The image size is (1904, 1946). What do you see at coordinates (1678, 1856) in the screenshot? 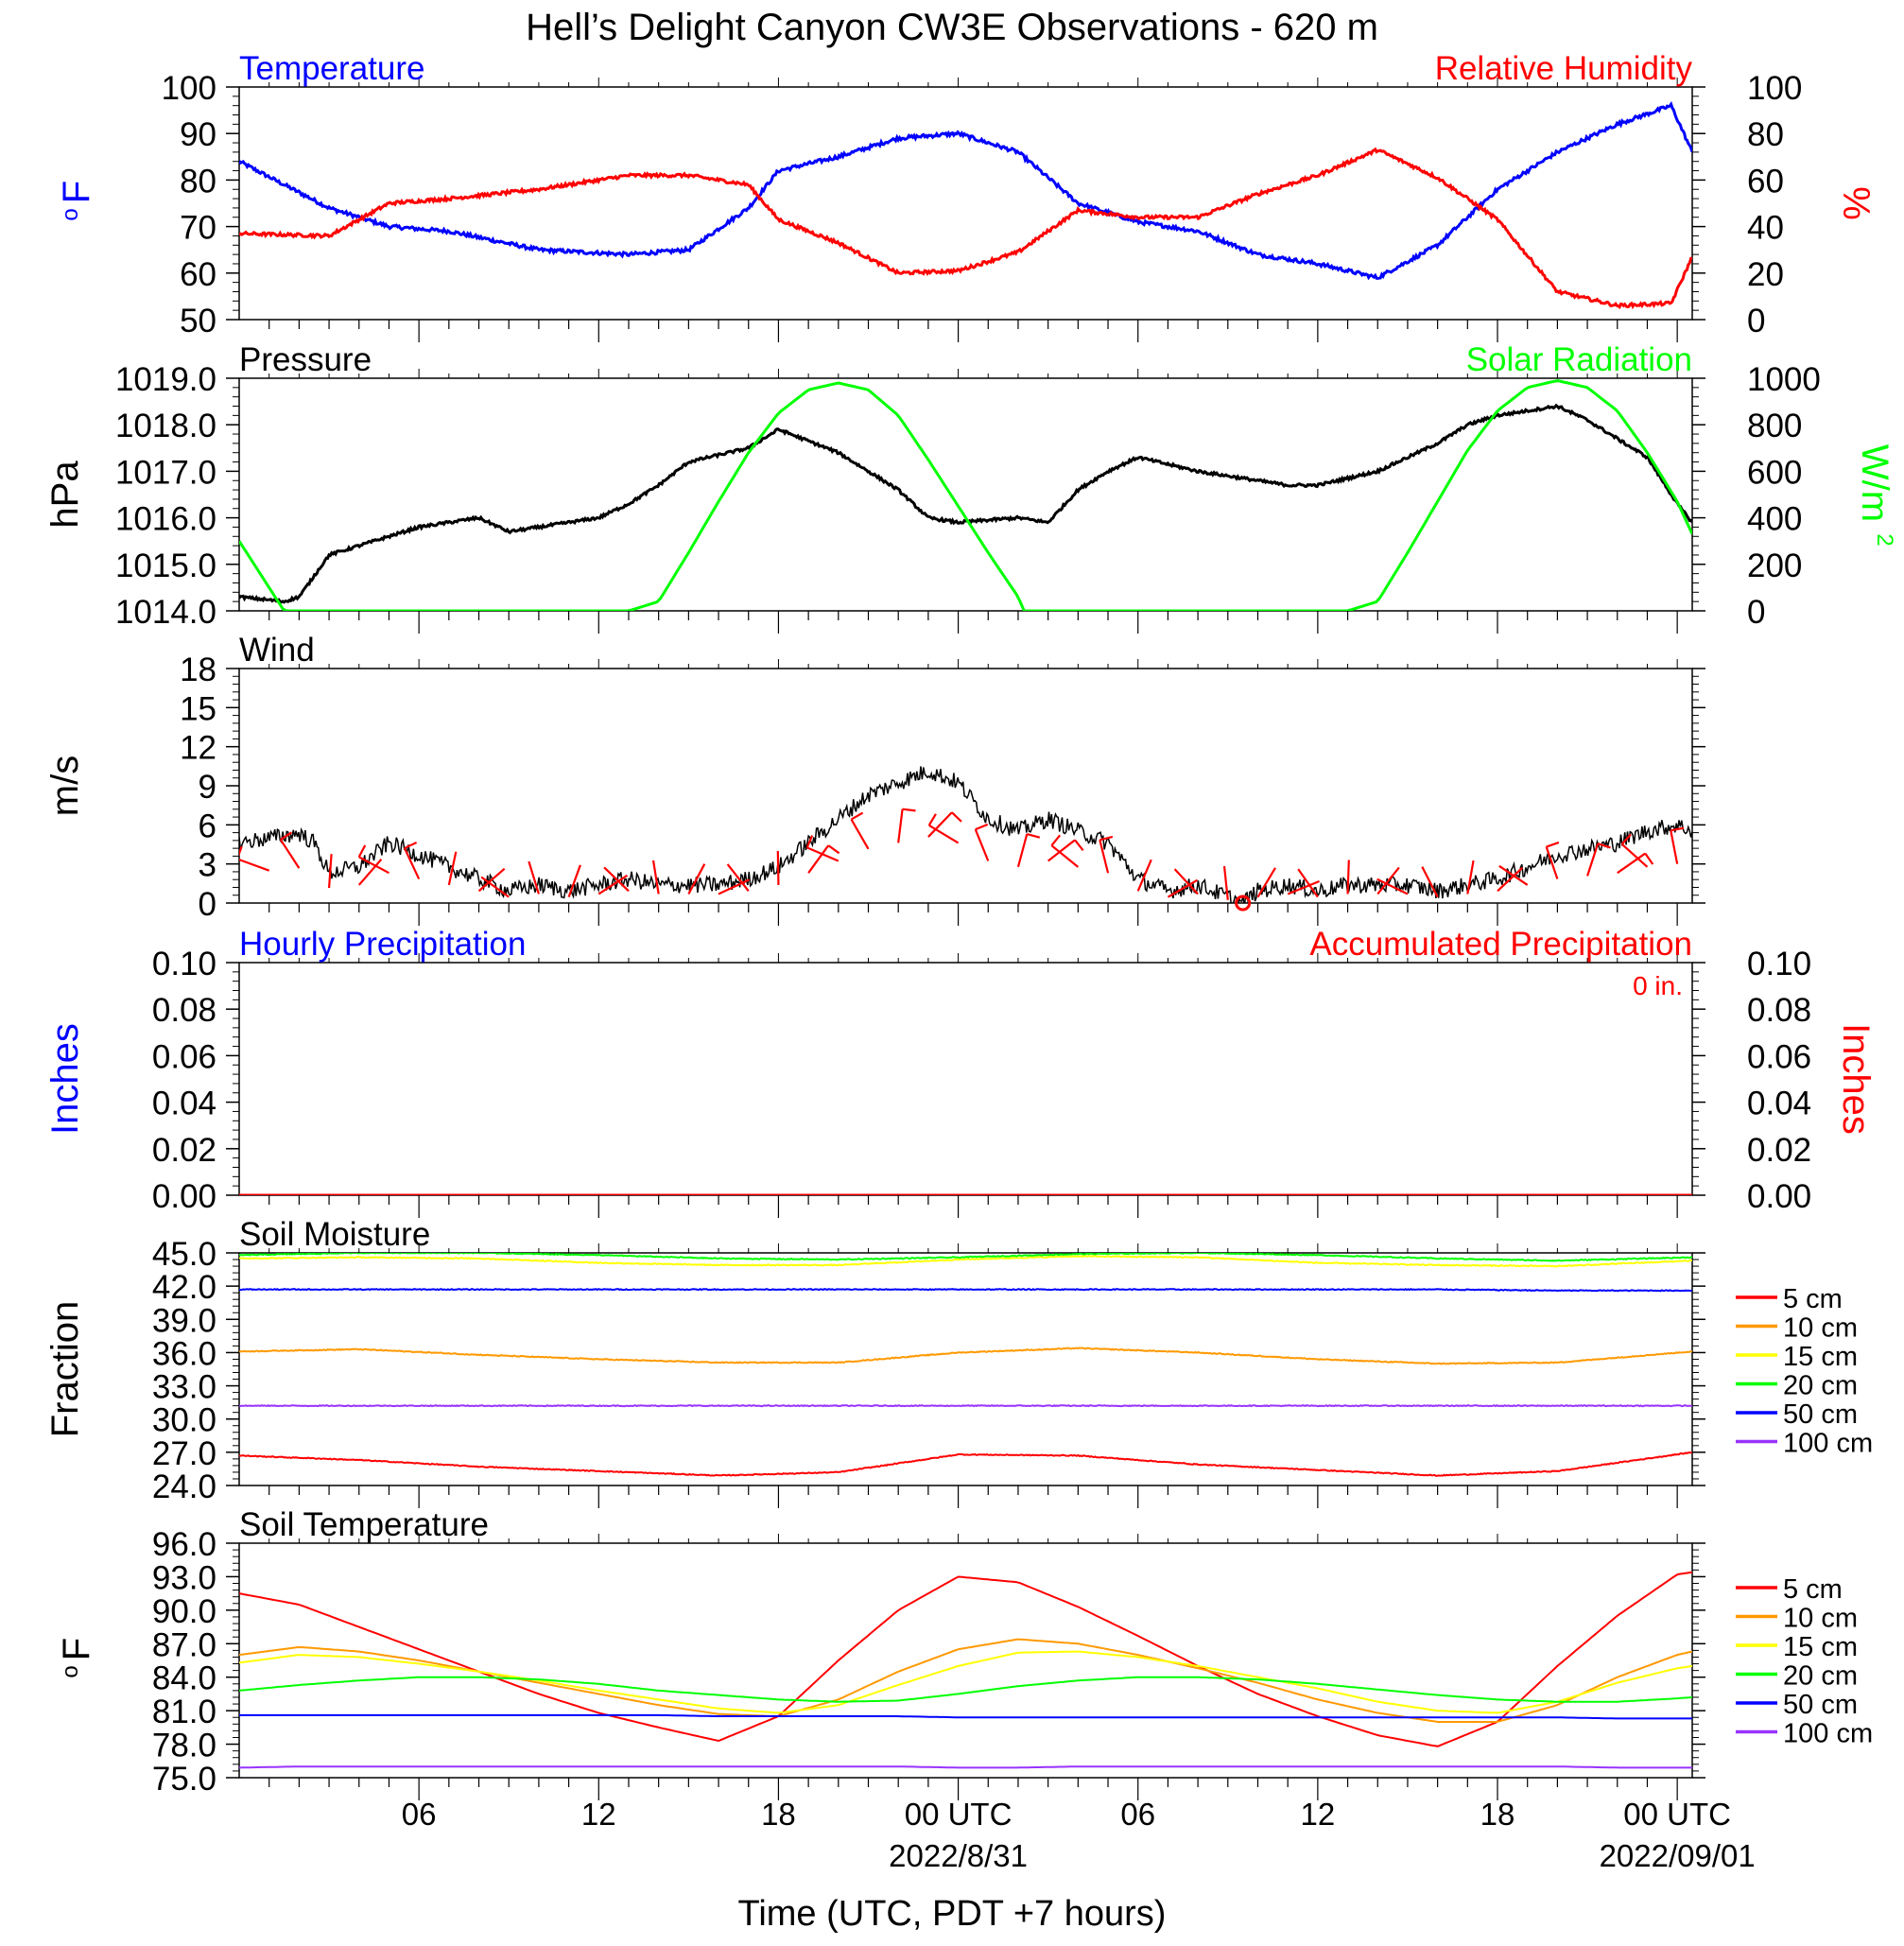
I see `x-date-label: 2022/09/01` at bounding box center [1678, 1856].